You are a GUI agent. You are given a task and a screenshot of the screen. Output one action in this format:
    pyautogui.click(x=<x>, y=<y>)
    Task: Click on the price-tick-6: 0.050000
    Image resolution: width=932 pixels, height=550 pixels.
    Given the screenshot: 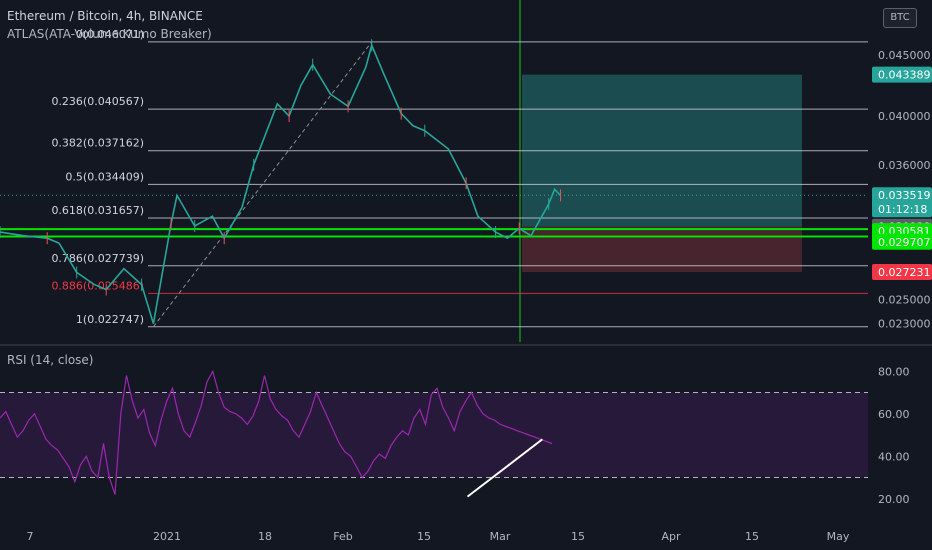 What is the action you would take?
    pyautogui.click(x=904, y=0)
    